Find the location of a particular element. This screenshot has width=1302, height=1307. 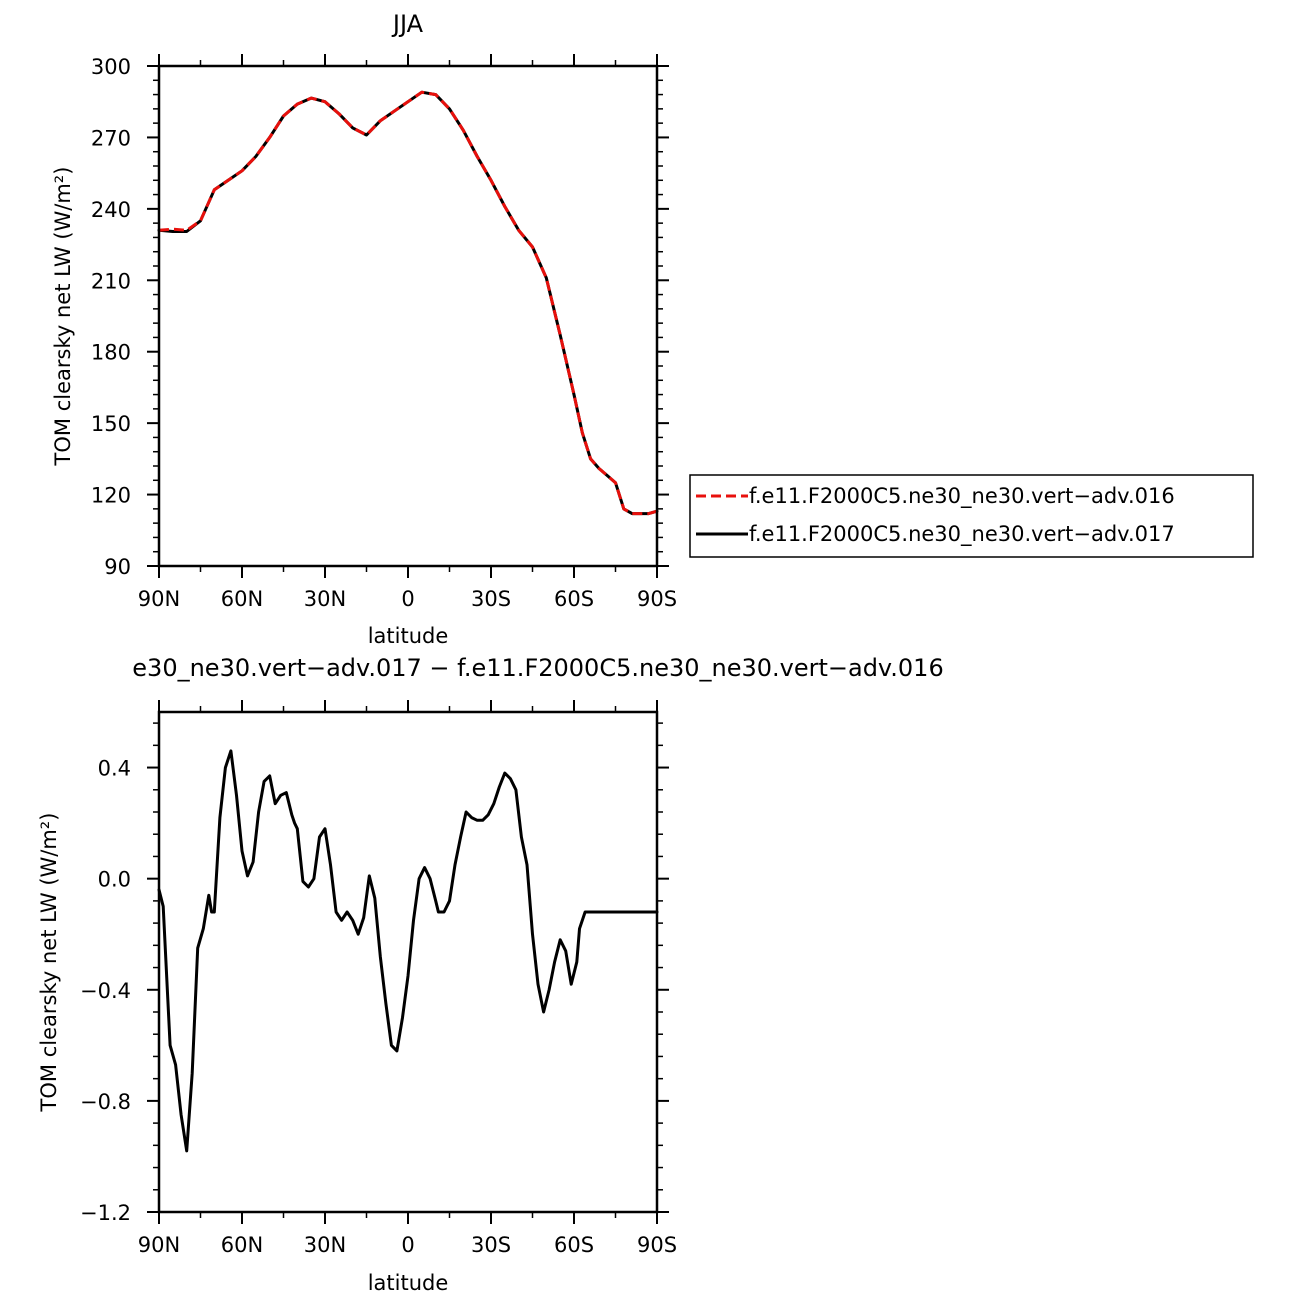

y-axis-title-bottom: TOM clearsky net LW (W/m²) is located at coordinates (49, 963).